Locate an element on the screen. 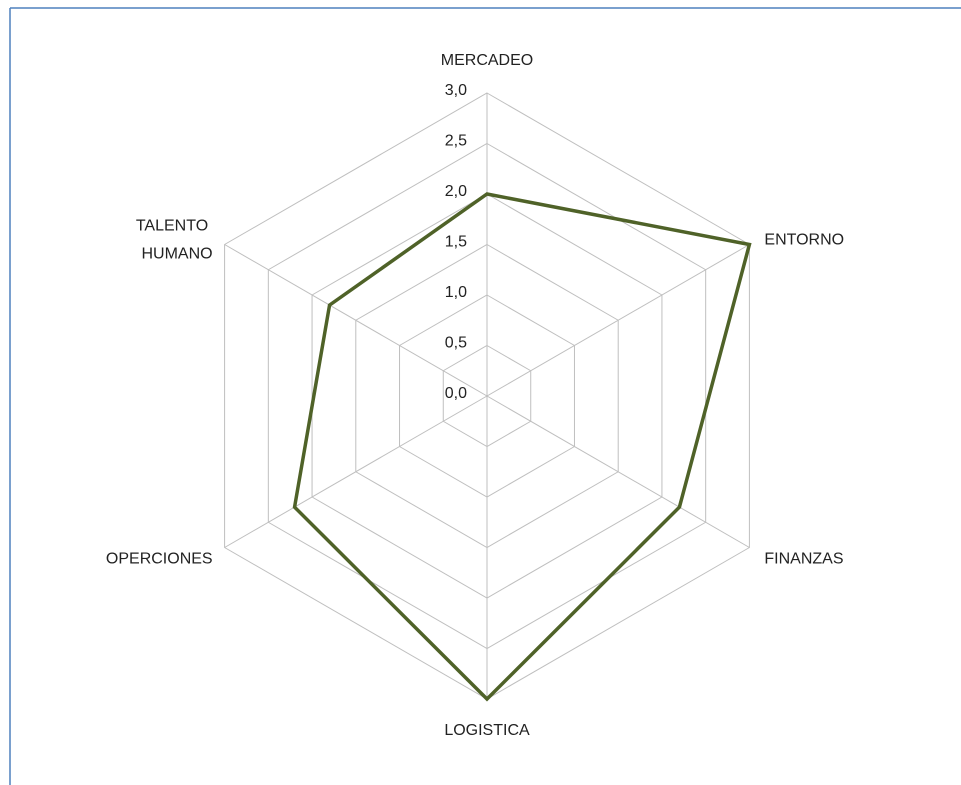 The width and height of the screenshot is (961, 785). category-label: ENTORNO is located at coordinates (804, 240).